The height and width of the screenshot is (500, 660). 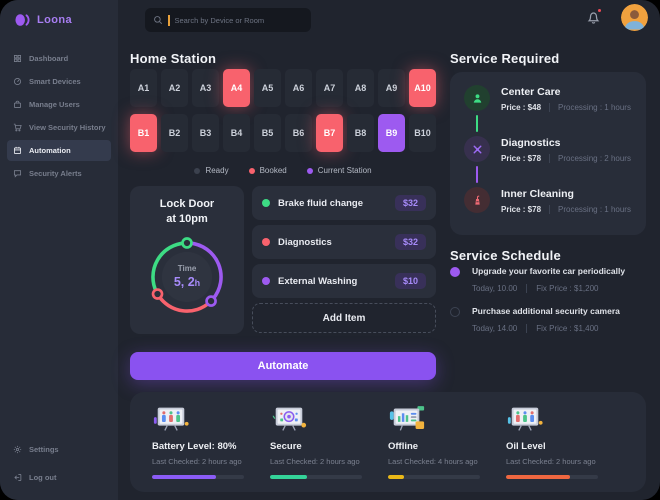 I want to click on station-cell: B6, so click(x=298, y=133).